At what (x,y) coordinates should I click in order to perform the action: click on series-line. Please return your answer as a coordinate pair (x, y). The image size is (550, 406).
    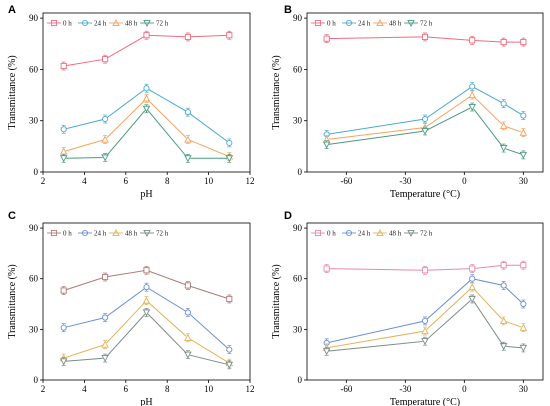
    Looking at the image, I should click on (146, 50).